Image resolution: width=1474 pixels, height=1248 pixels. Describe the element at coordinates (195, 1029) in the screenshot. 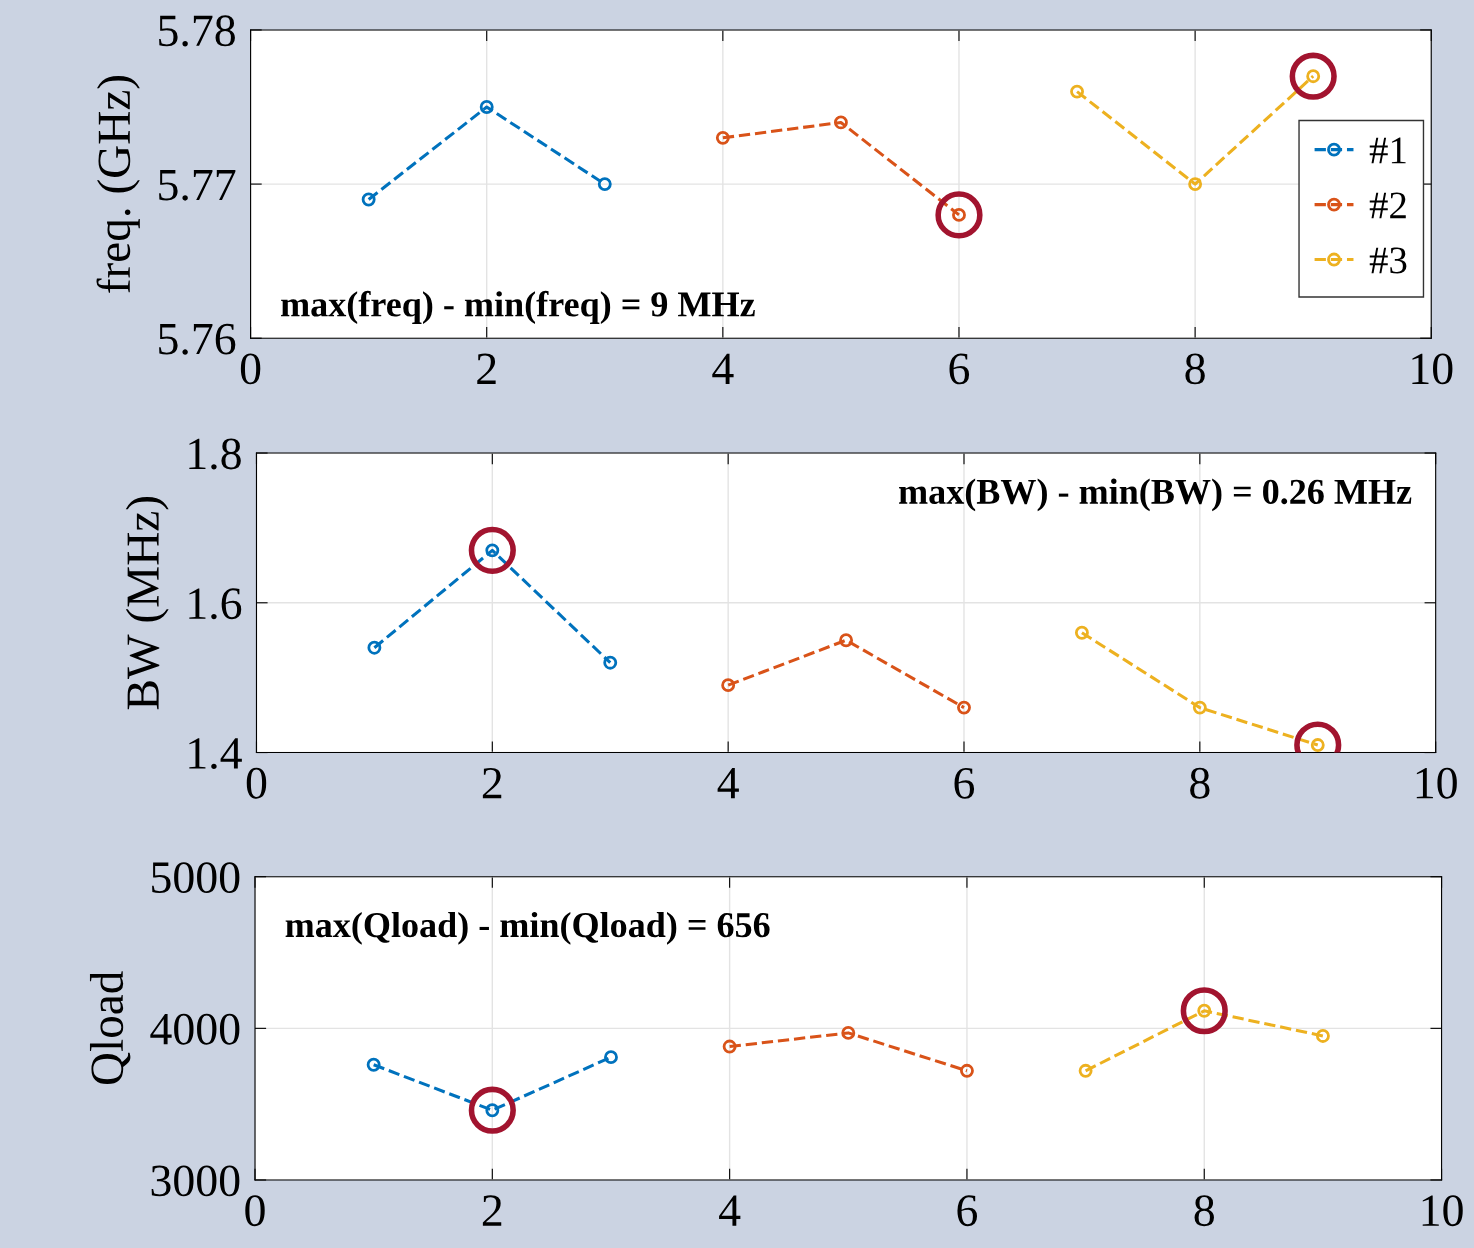

I see `y-tick-label: 4000` at that location.